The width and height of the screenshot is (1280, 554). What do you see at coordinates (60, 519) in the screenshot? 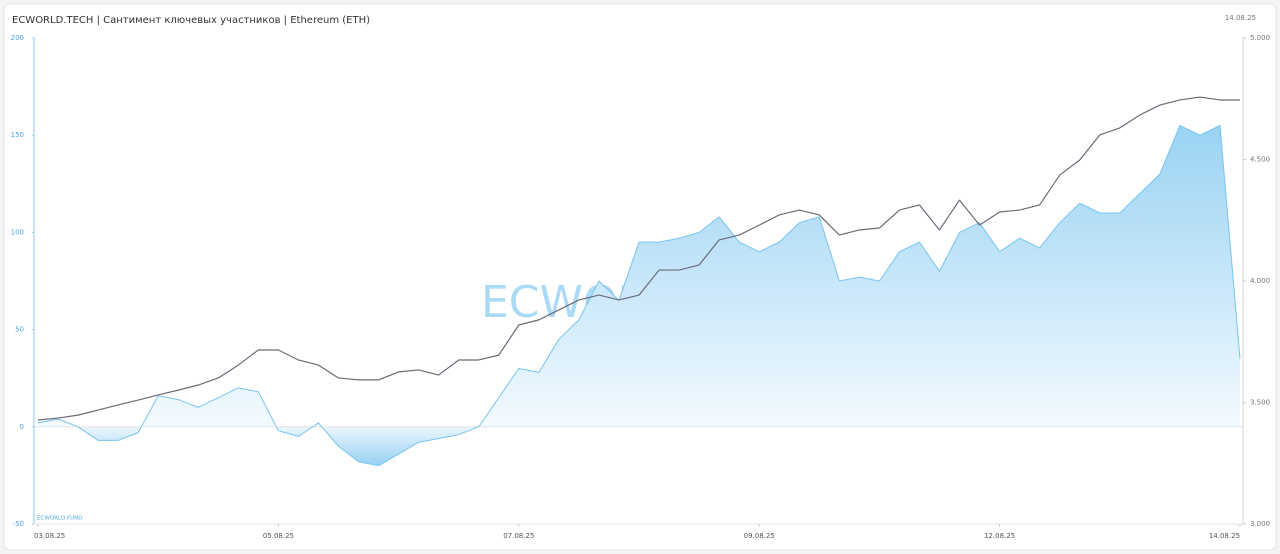
I see `source-label: ECWORLD.FUND` at bounding box center [60, 519].